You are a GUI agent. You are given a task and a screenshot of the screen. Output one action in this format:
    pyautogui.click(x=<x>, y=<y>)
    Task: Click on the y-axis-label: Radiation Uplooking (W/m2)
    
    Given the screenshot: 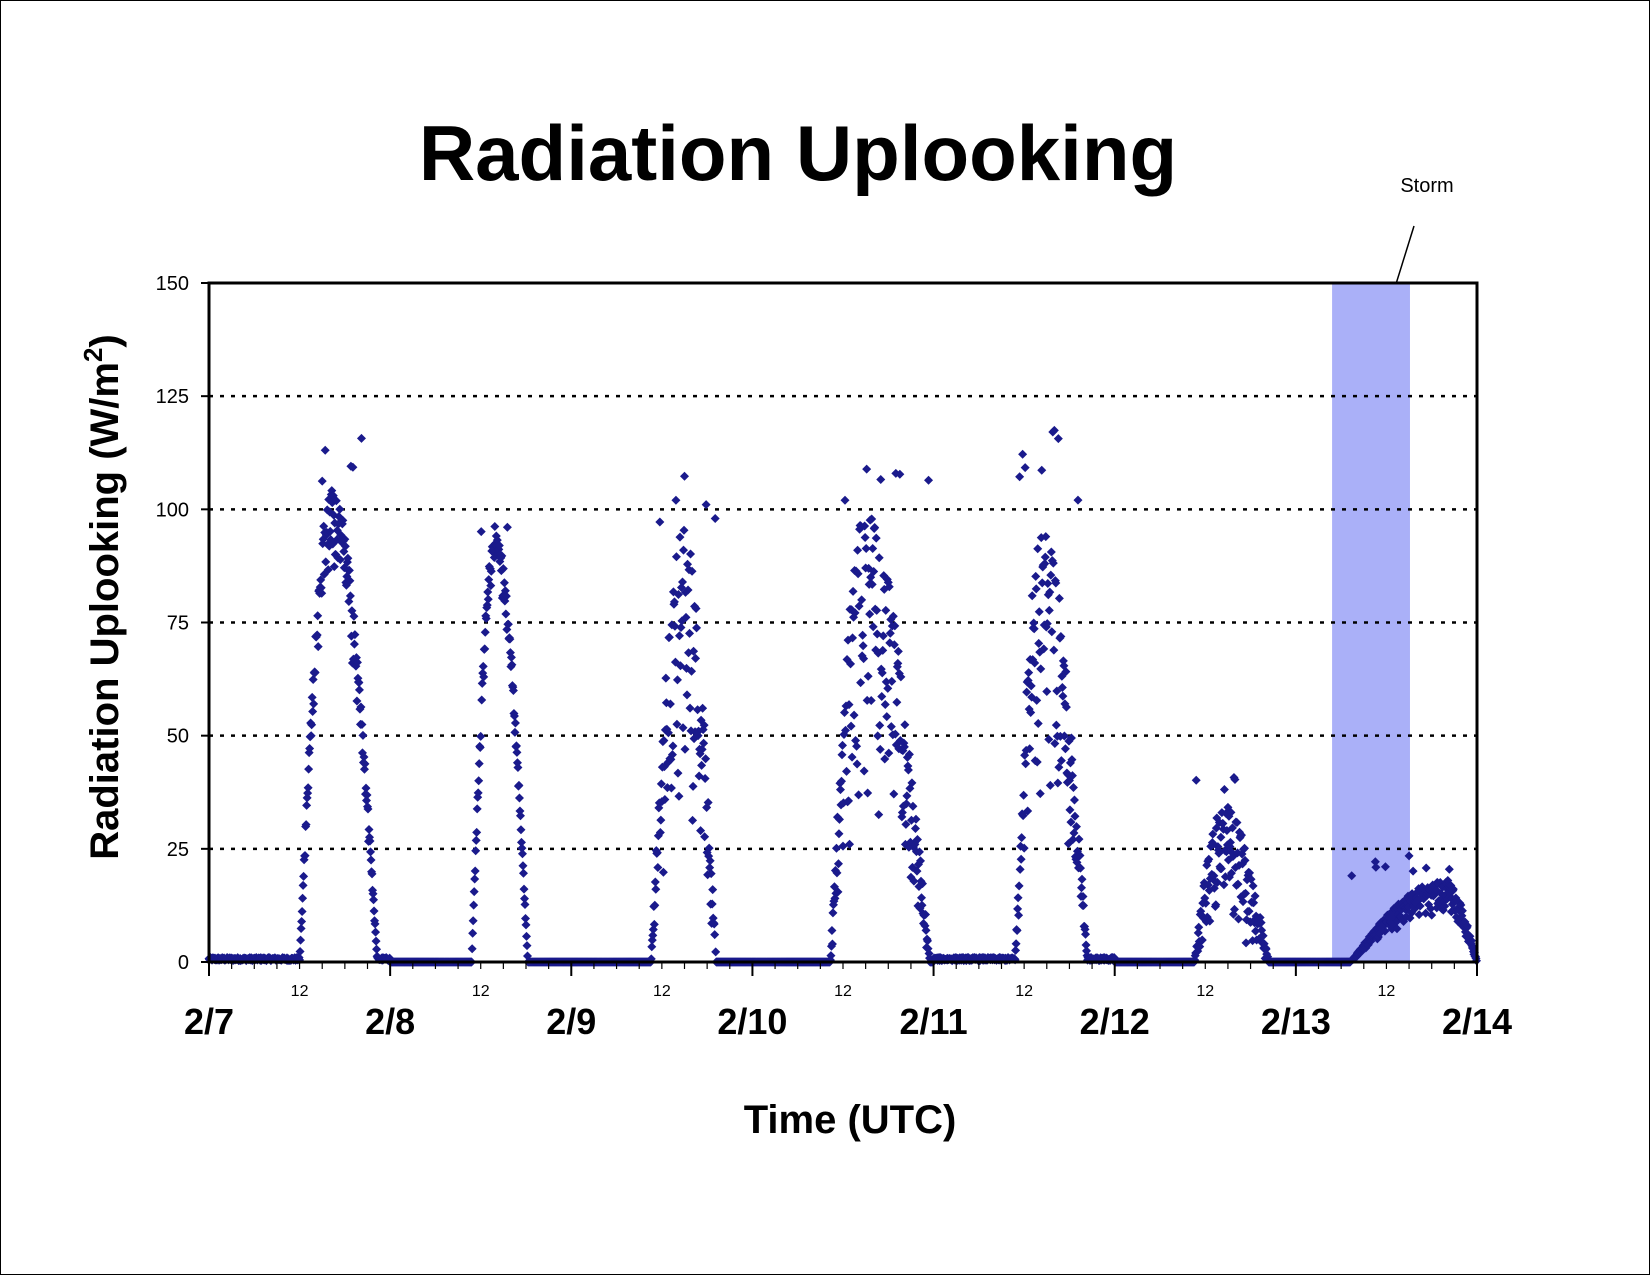 What is the action you would take?
    pyautogui.click(x=102, y=597)
    